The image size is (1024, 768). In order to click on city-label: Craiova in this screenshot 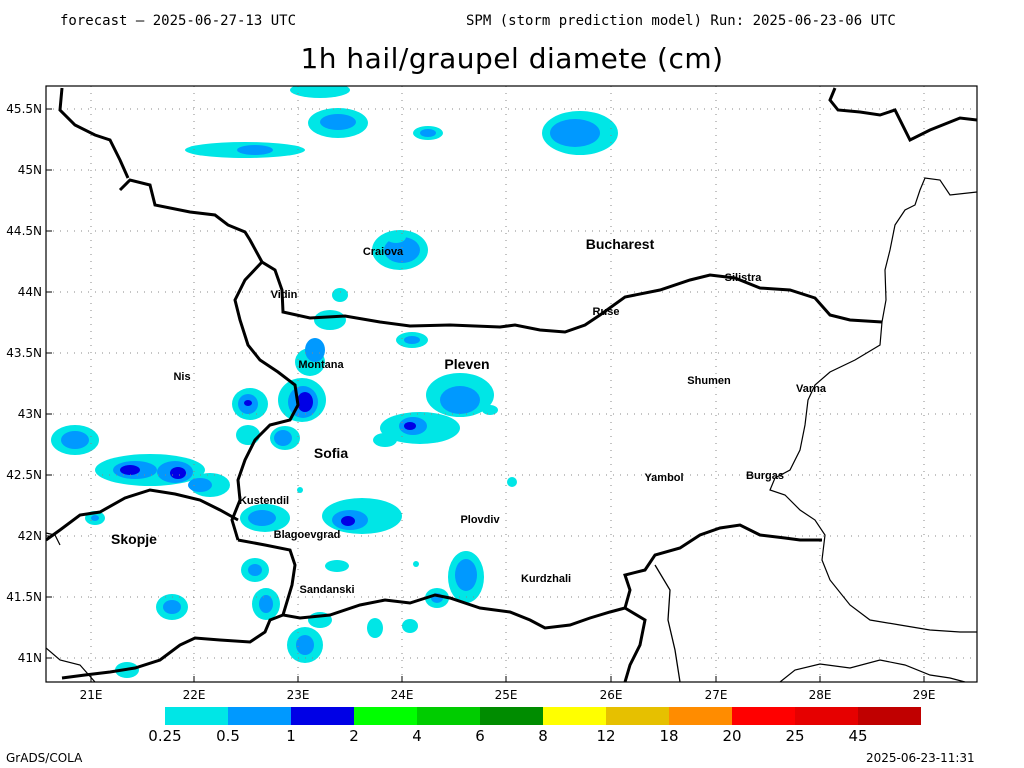, I will do `click(383, 252)`.